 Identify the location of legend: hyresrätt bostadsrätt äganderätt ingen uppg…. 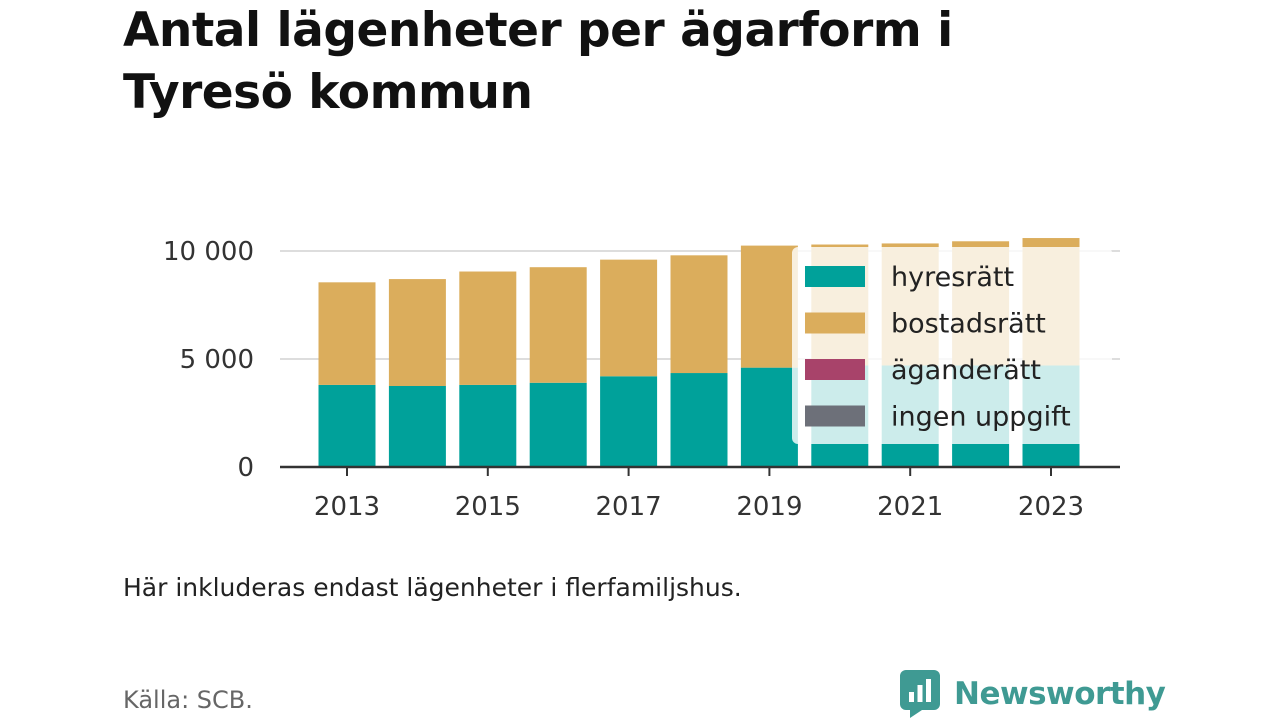
(952, 345).